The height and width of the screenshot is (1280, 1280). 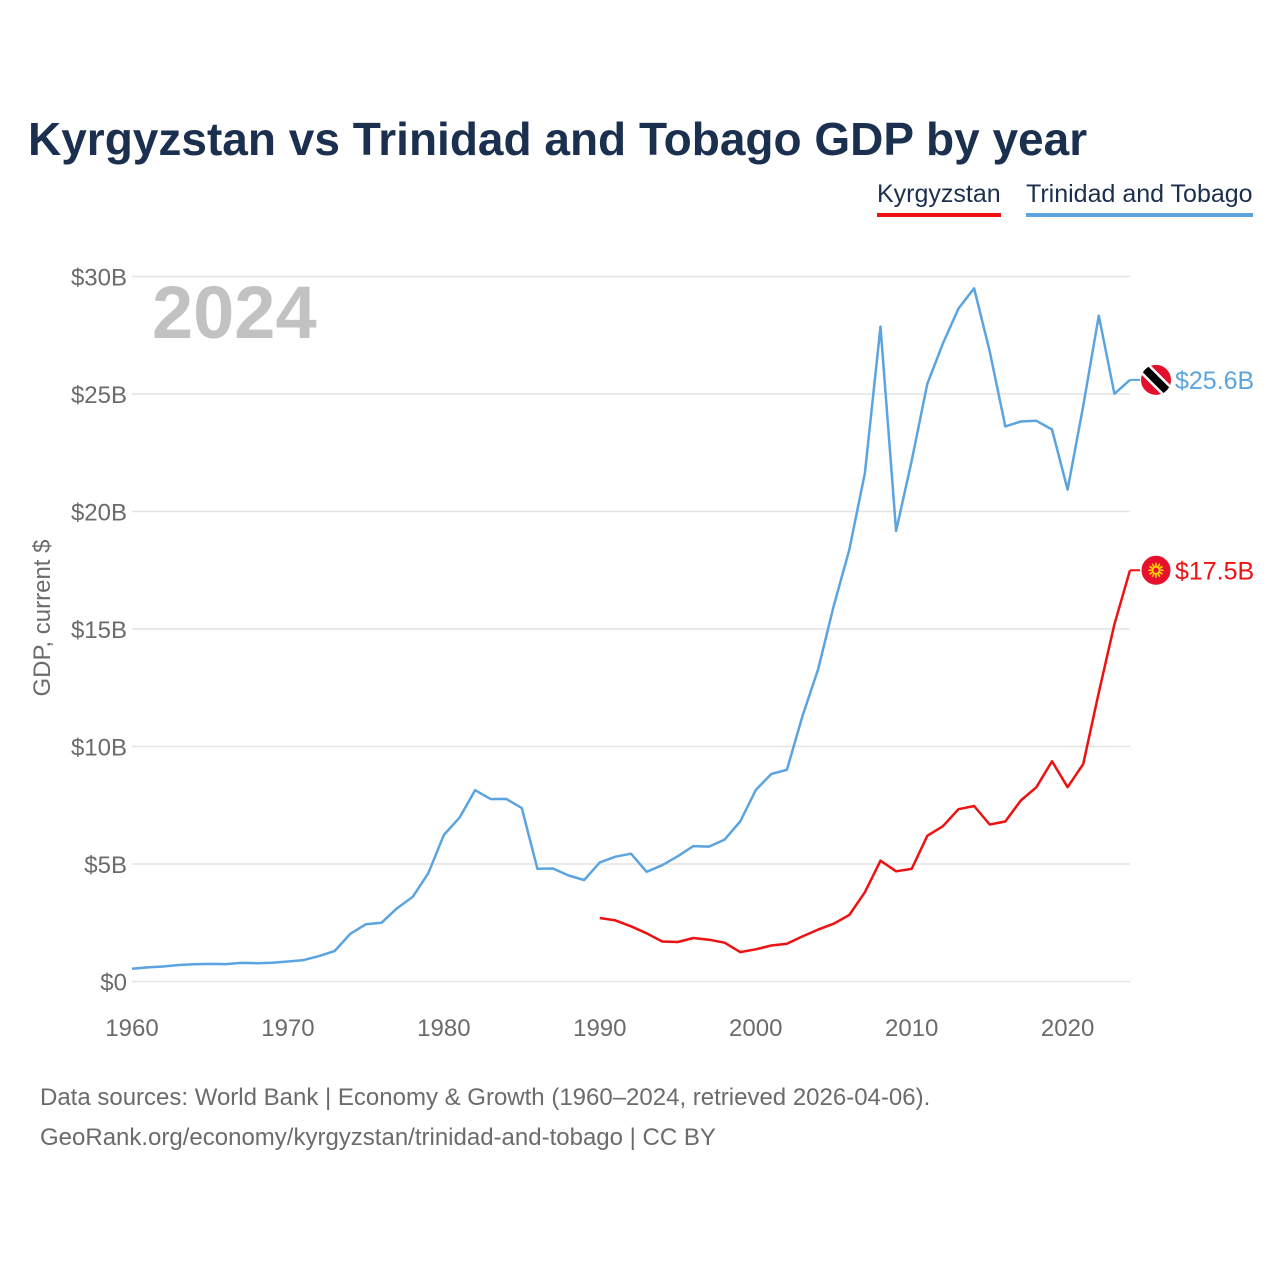 I want to click on x-tick-label: 2020, so click(x=1067, y=1028).